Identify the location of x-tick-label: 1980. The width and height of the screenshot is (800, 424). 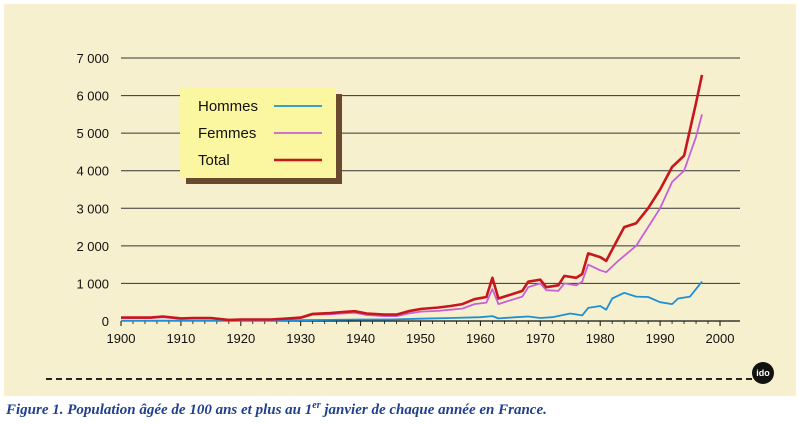
(600, 338).